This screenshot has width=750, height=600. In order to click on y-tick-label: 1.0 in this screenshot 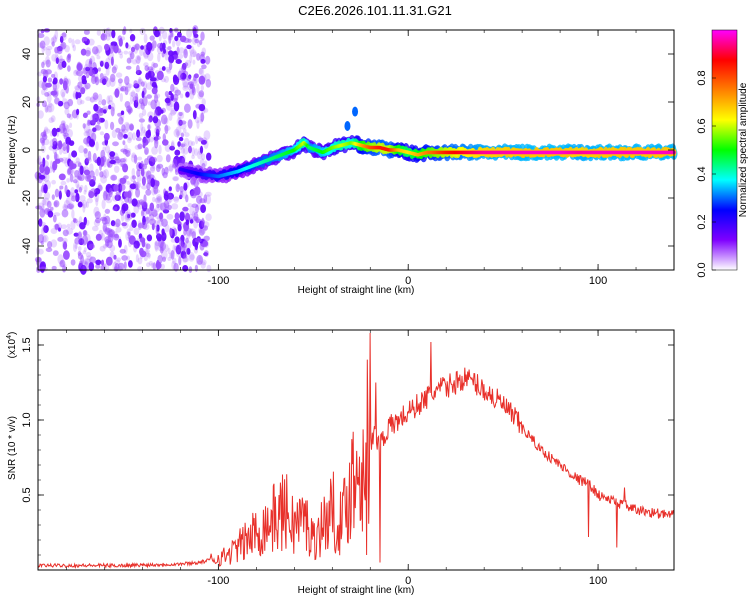, I will do `click(27, 419)`.